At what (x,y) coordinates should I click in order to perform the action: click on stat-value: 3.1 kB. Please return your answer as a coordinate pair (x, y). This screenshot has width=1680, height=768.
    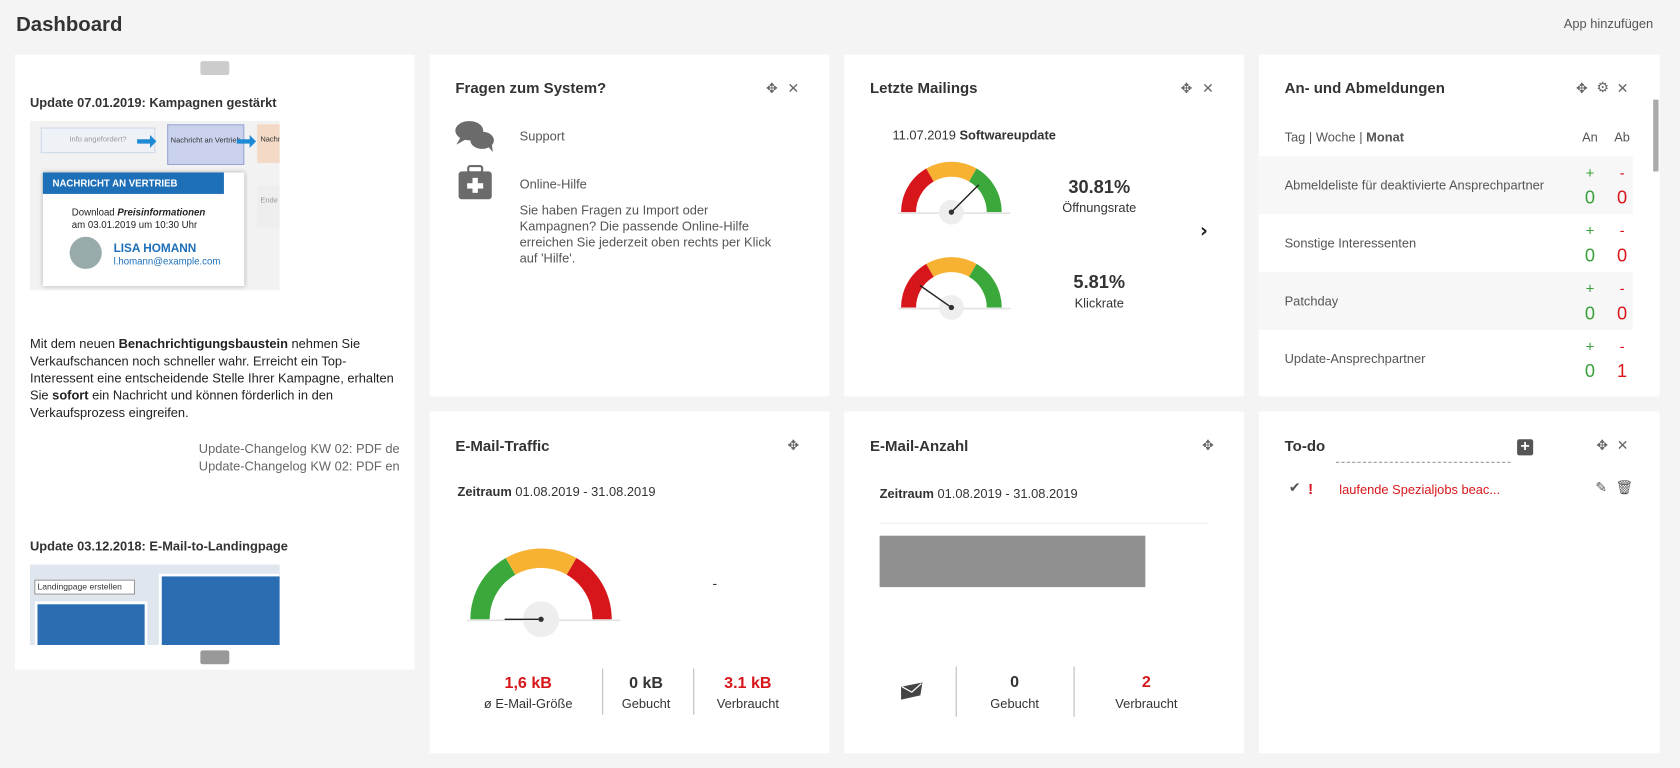
    Looking at the image, I should click on (748, 683).